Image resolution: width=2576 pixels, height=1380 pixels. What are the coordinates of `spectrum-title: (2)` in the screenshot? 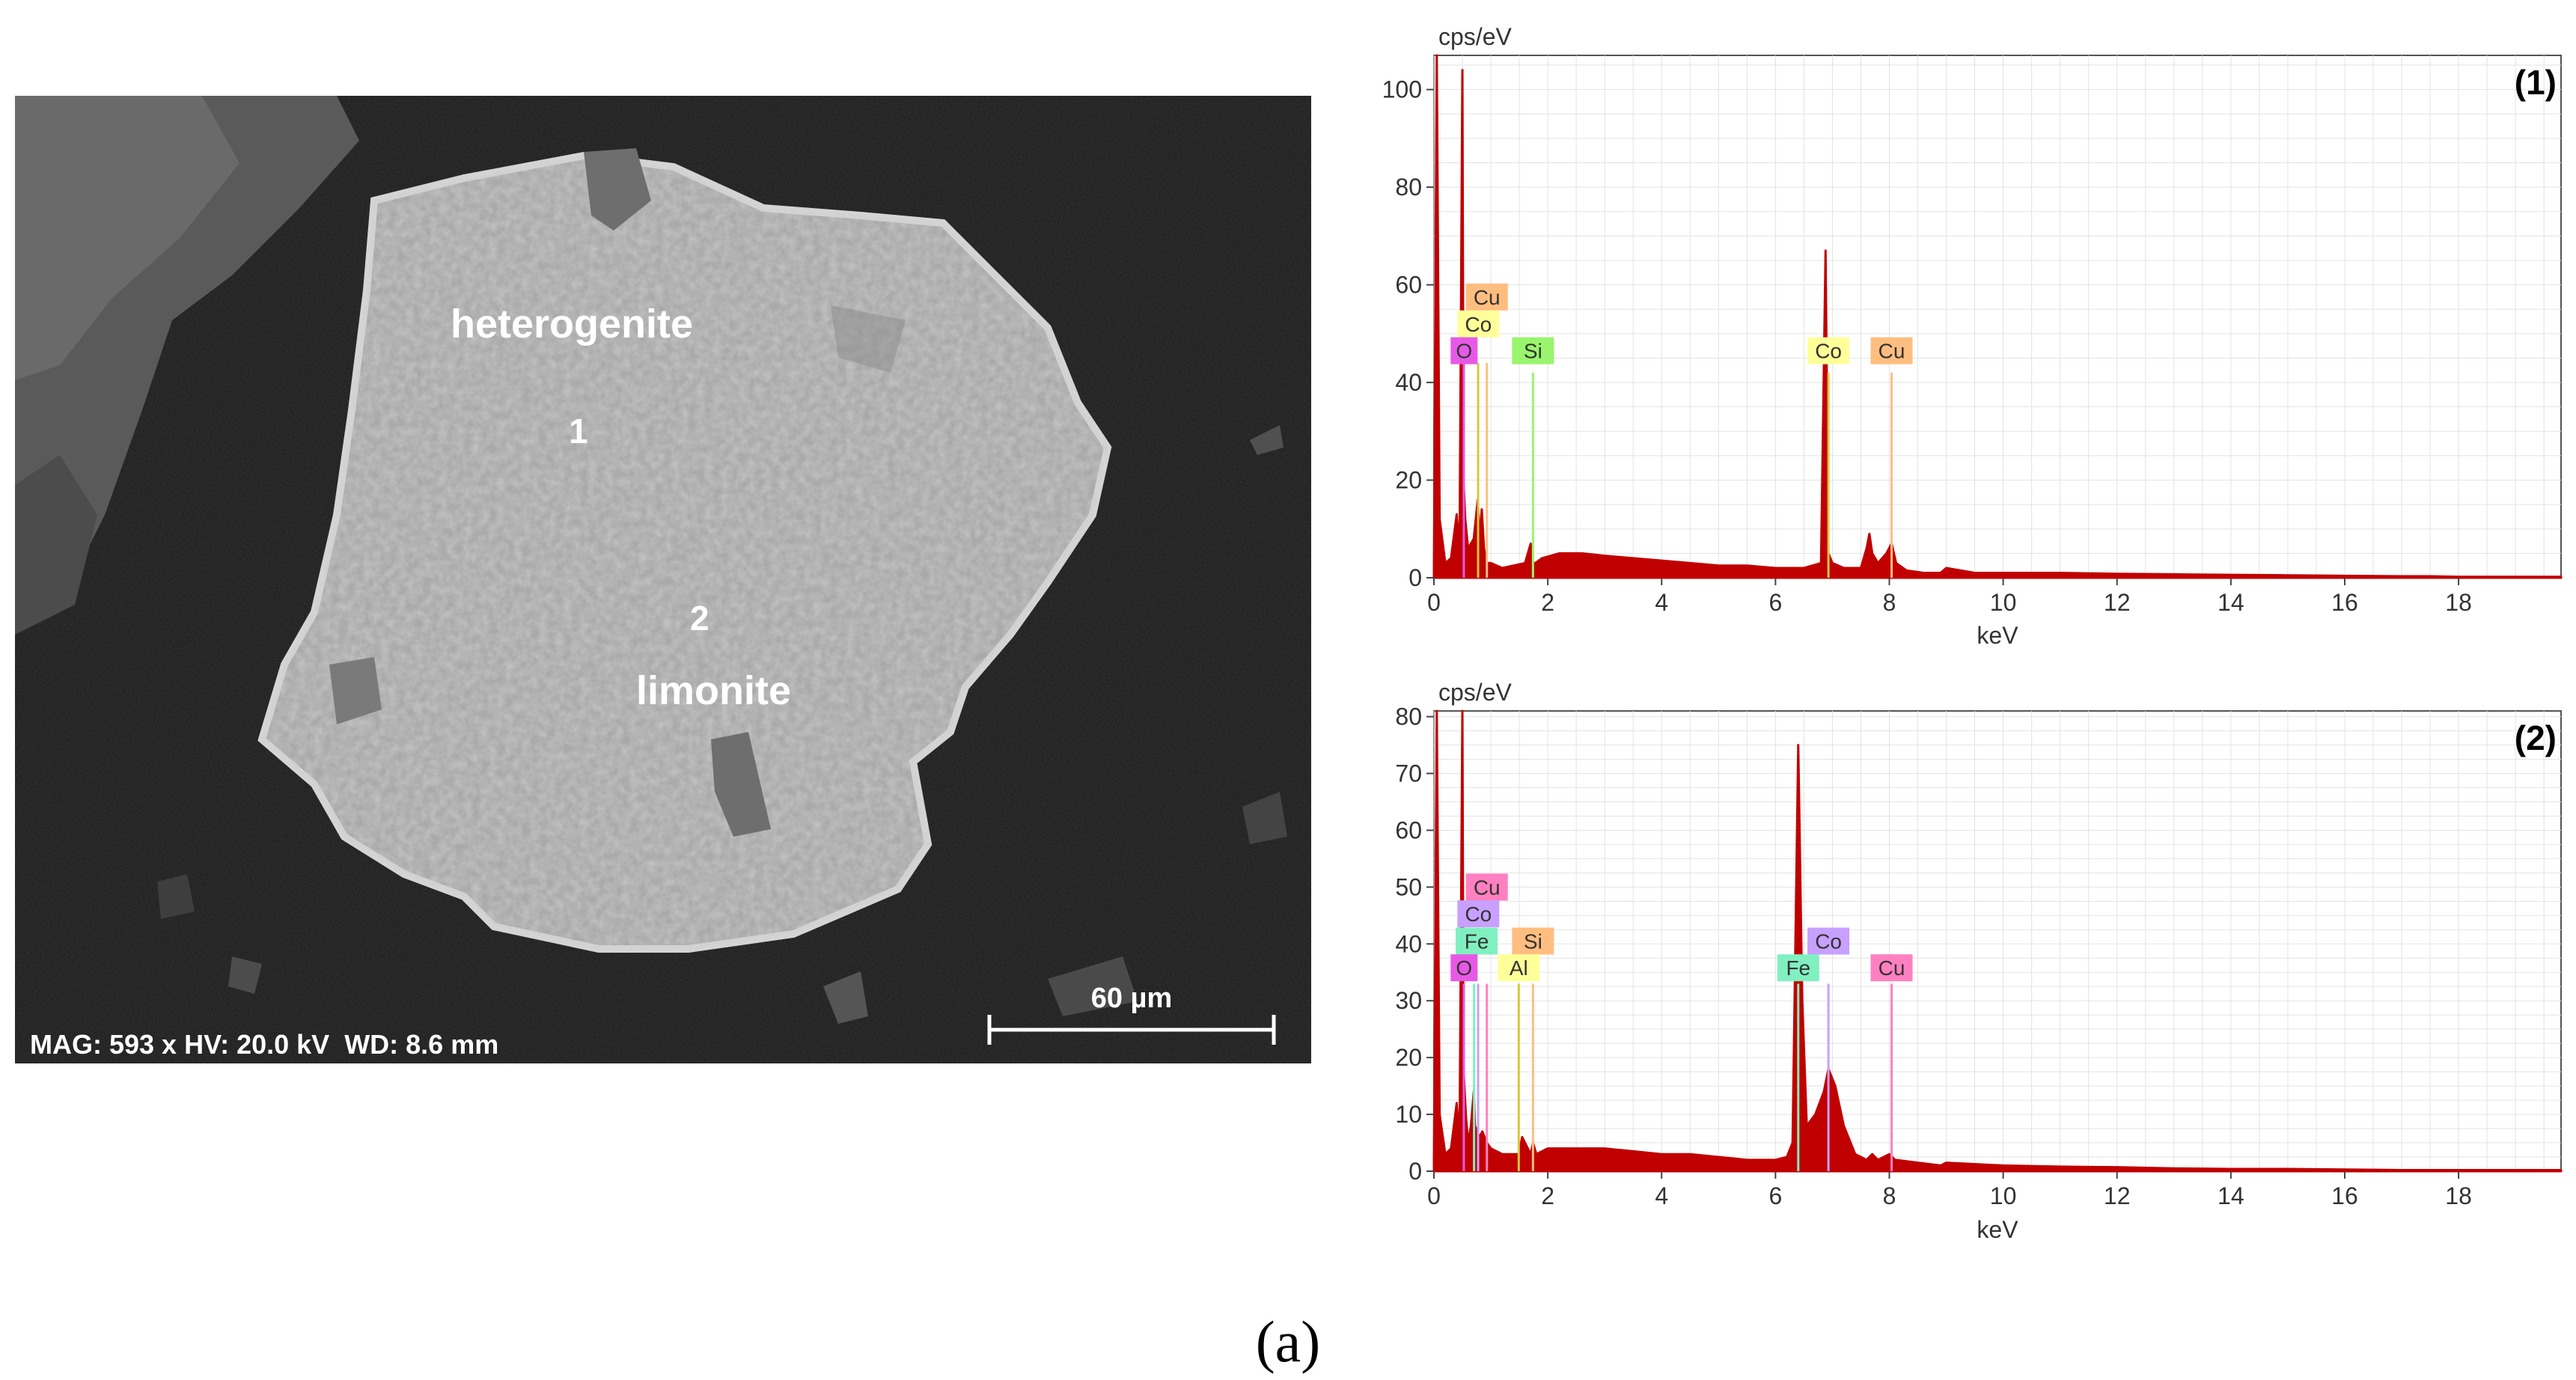 It's located at (2536, 737).